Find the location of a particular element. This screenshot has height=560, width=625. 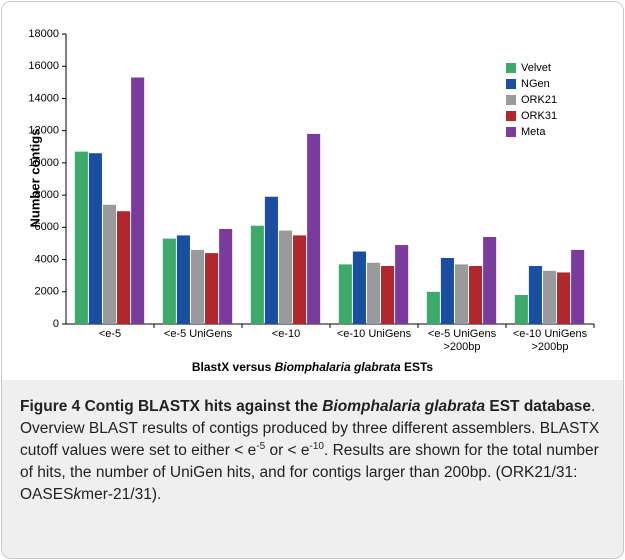

caption-text: k is located at coordinates (77, 494).